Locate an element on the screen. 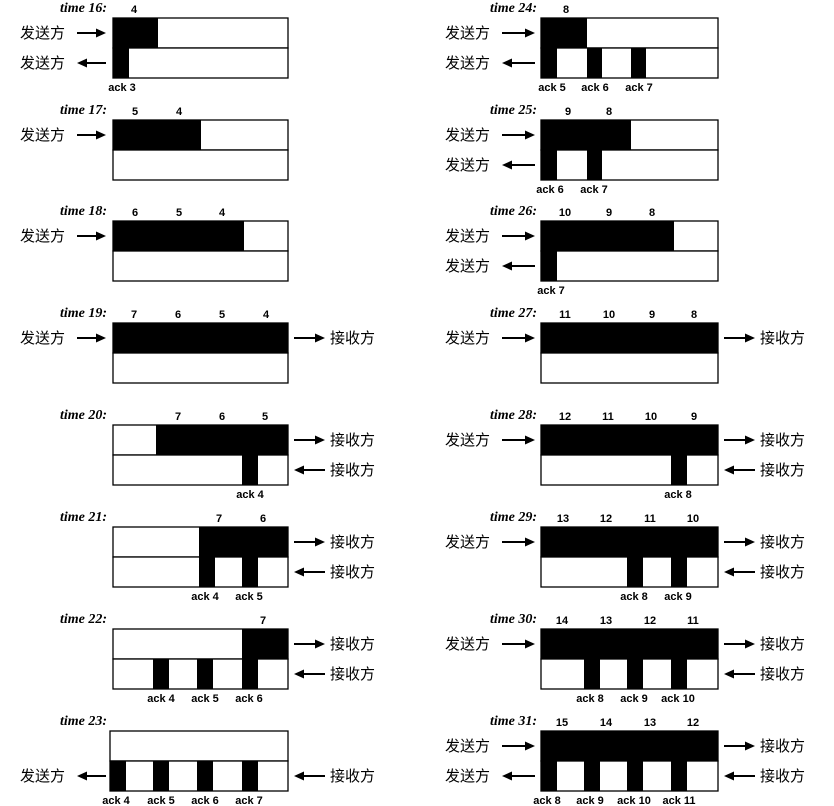 The width and height of the screenshot is (834, 806). segment-number-label: 5 is located at coordinates (265, 417).